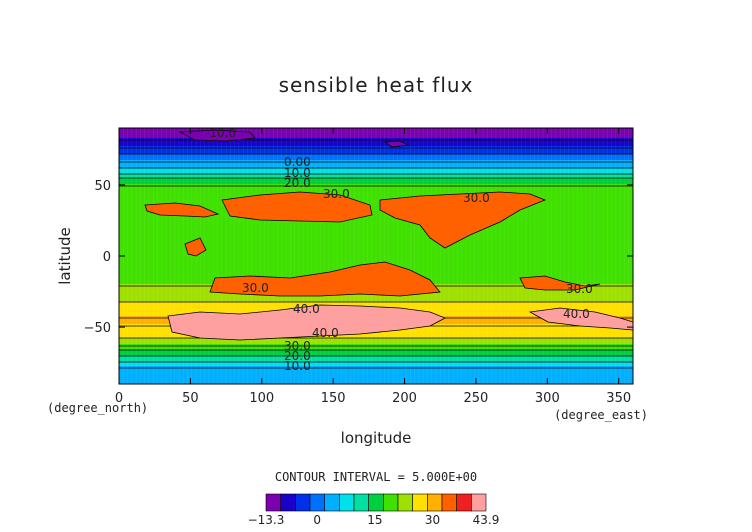  I want to click on contour-label: 10.0, so click(297, 366).